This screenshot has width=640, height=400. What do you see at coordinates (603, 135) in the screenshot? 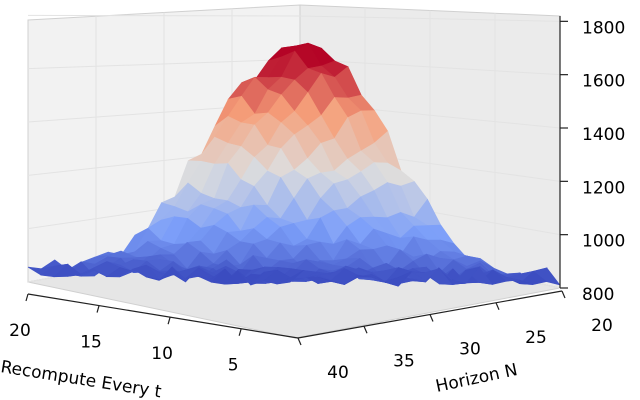
I see `tick-label-z: 1400` at bounding box center [603, 135].